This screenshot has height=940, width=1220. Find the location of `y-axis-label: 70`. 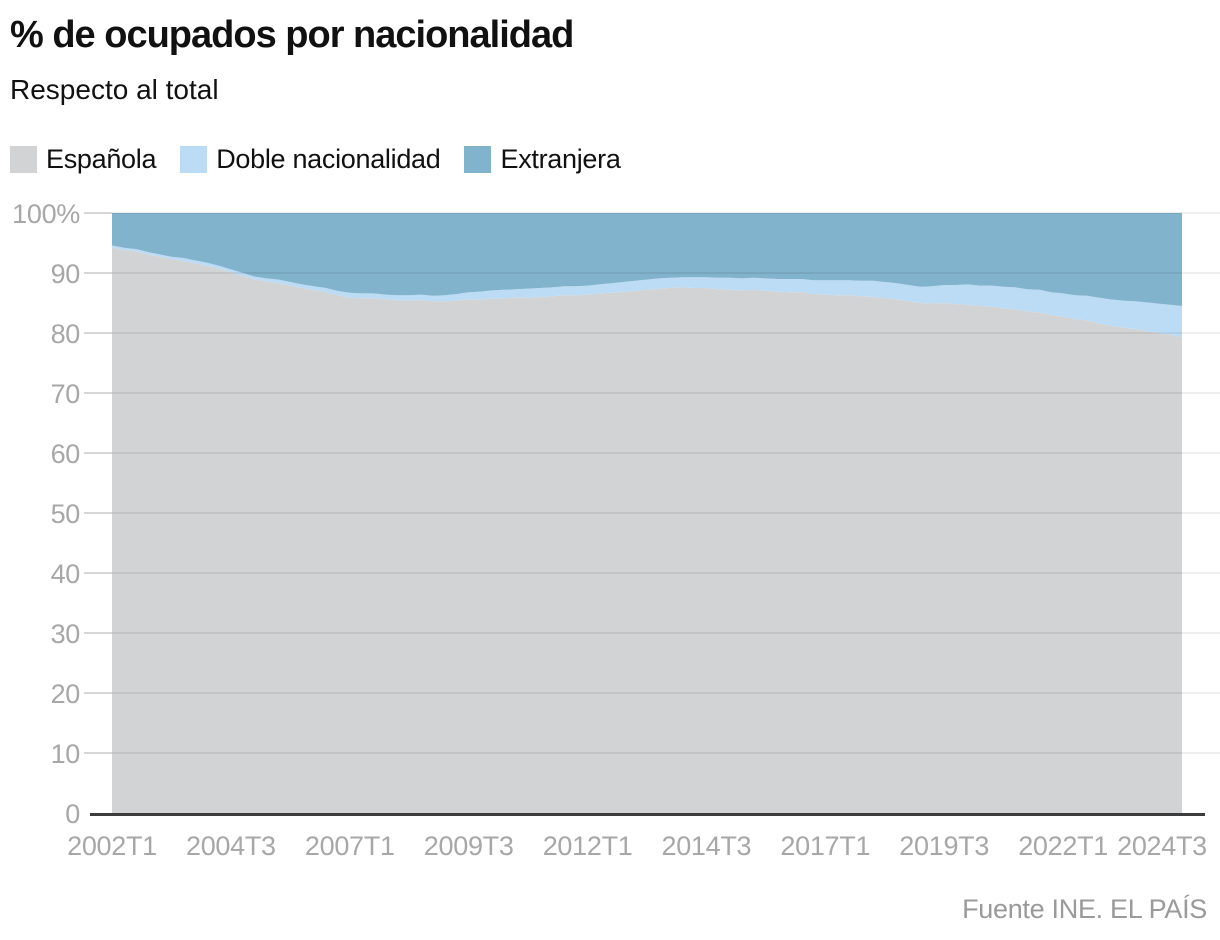

y-axis-label: 70 is located at coordinates (65, 394).